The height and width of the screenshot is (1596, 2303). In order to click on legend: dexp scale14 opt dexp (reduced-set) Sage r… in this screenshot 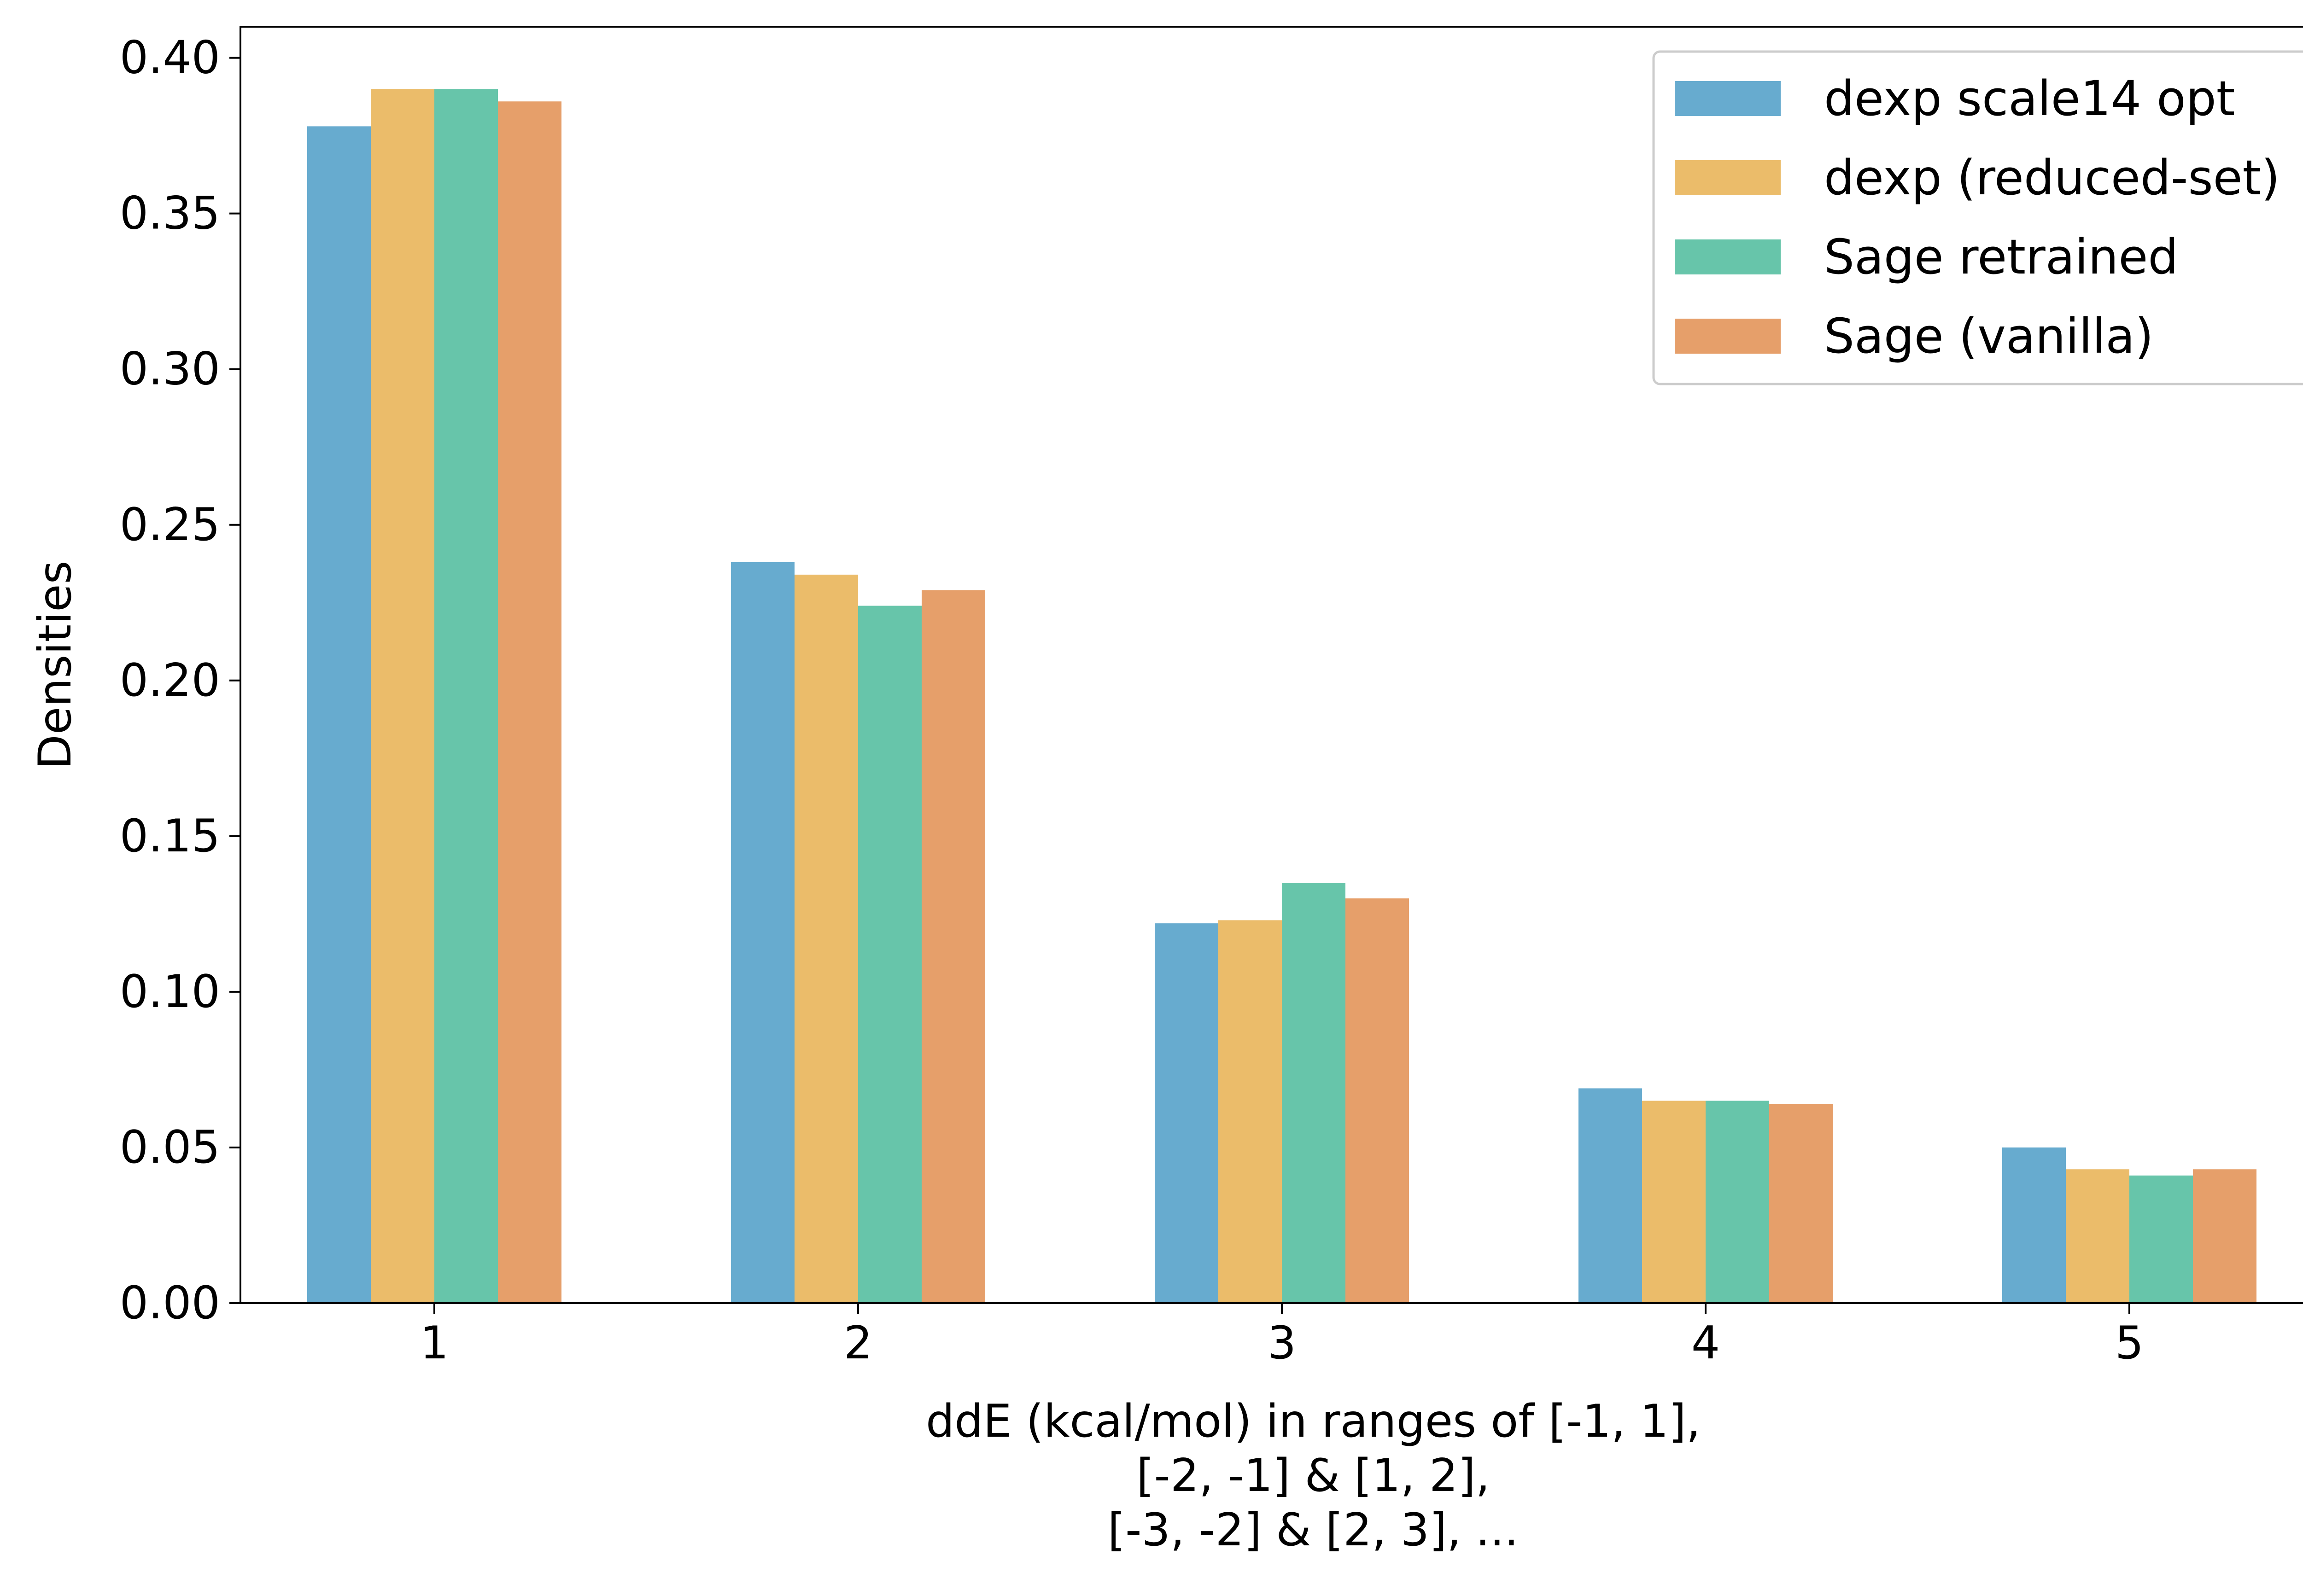, I will do `click(1978, 218)`.